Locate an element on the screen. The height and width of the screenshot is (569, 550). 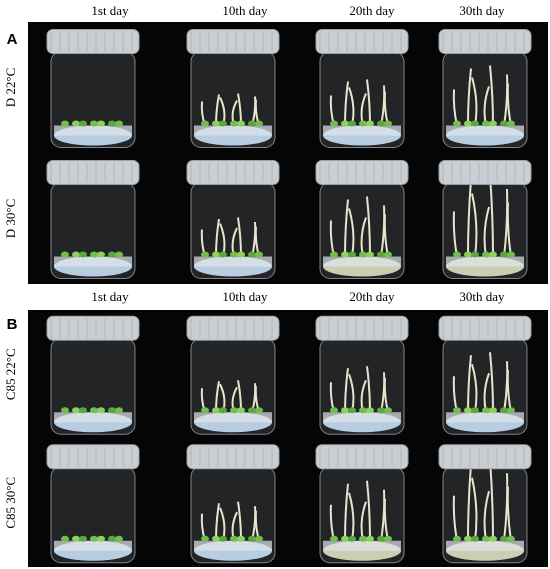
column-label: 1st day is located at coordinates (110, 10).